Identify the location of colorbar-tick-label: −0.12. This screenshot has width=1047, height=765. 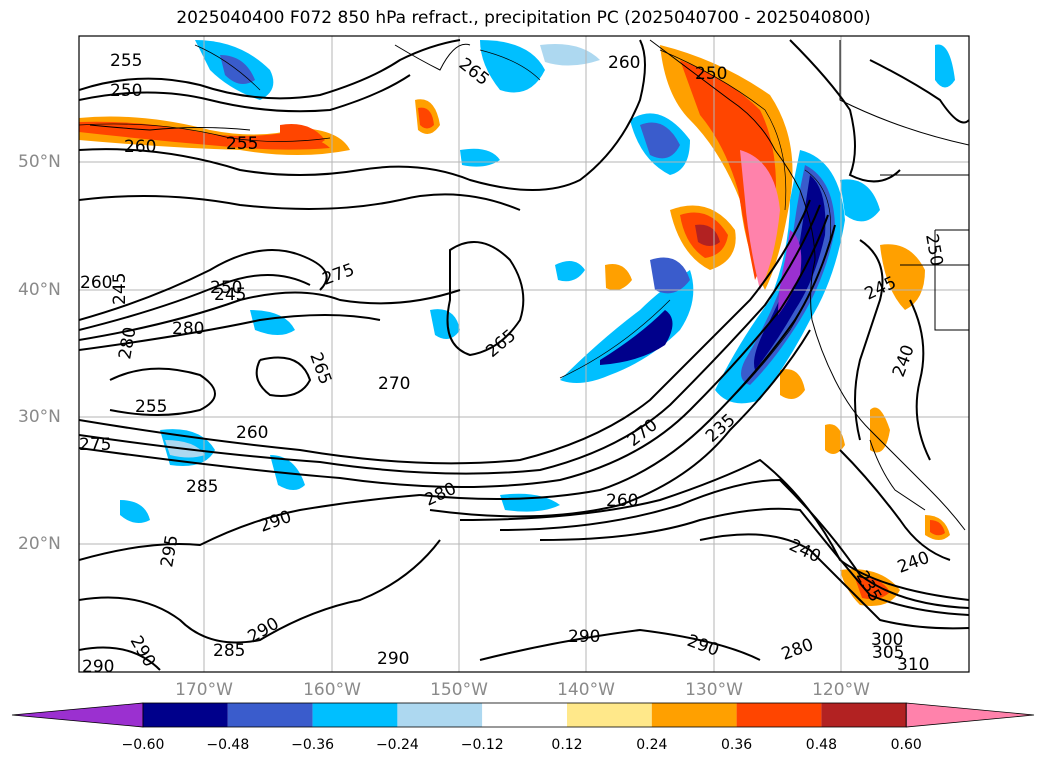
(482, 745).